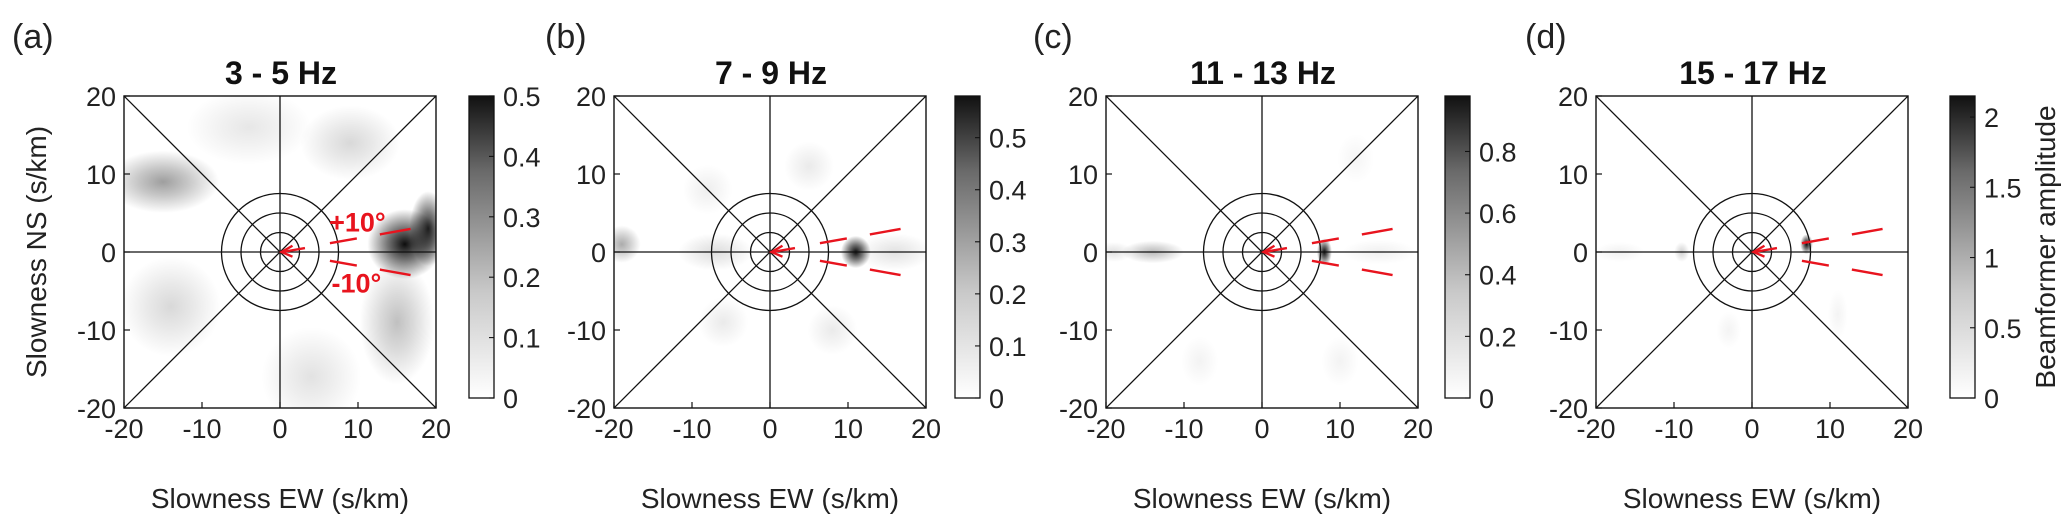 The height and width of the screenshot is (532, 2067). Describe the element at coordinates (1053, 37) in the screenshot. I see `panel-letter: (c)` at that location.